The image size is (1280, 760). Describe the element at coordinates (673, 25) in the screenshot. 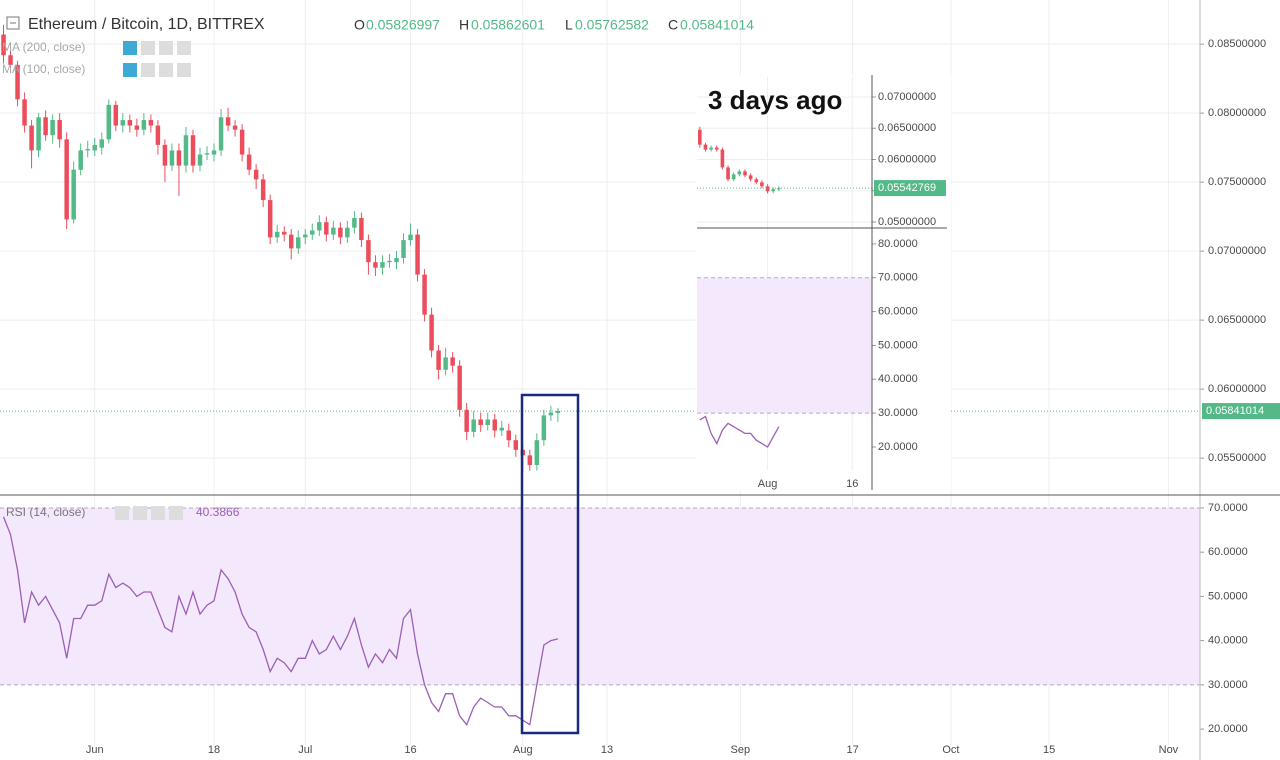

I see `ohlc-label: C` at that location.